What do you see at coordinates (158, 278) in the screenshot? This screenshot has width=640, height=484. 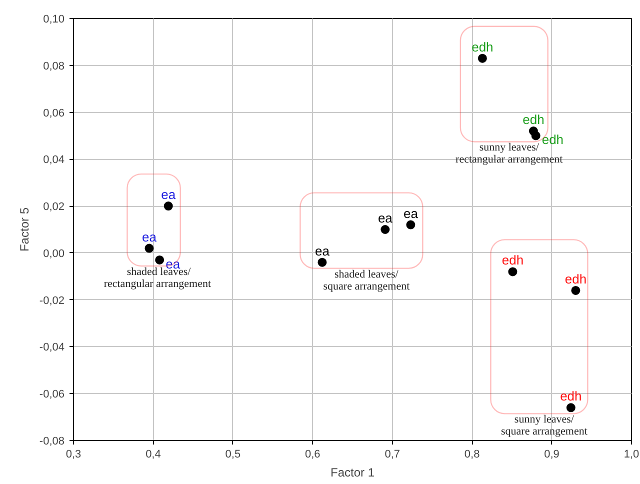 I see `annotation: shaded leaves/ rectangular arrangement` at bounding box center [158, 278].